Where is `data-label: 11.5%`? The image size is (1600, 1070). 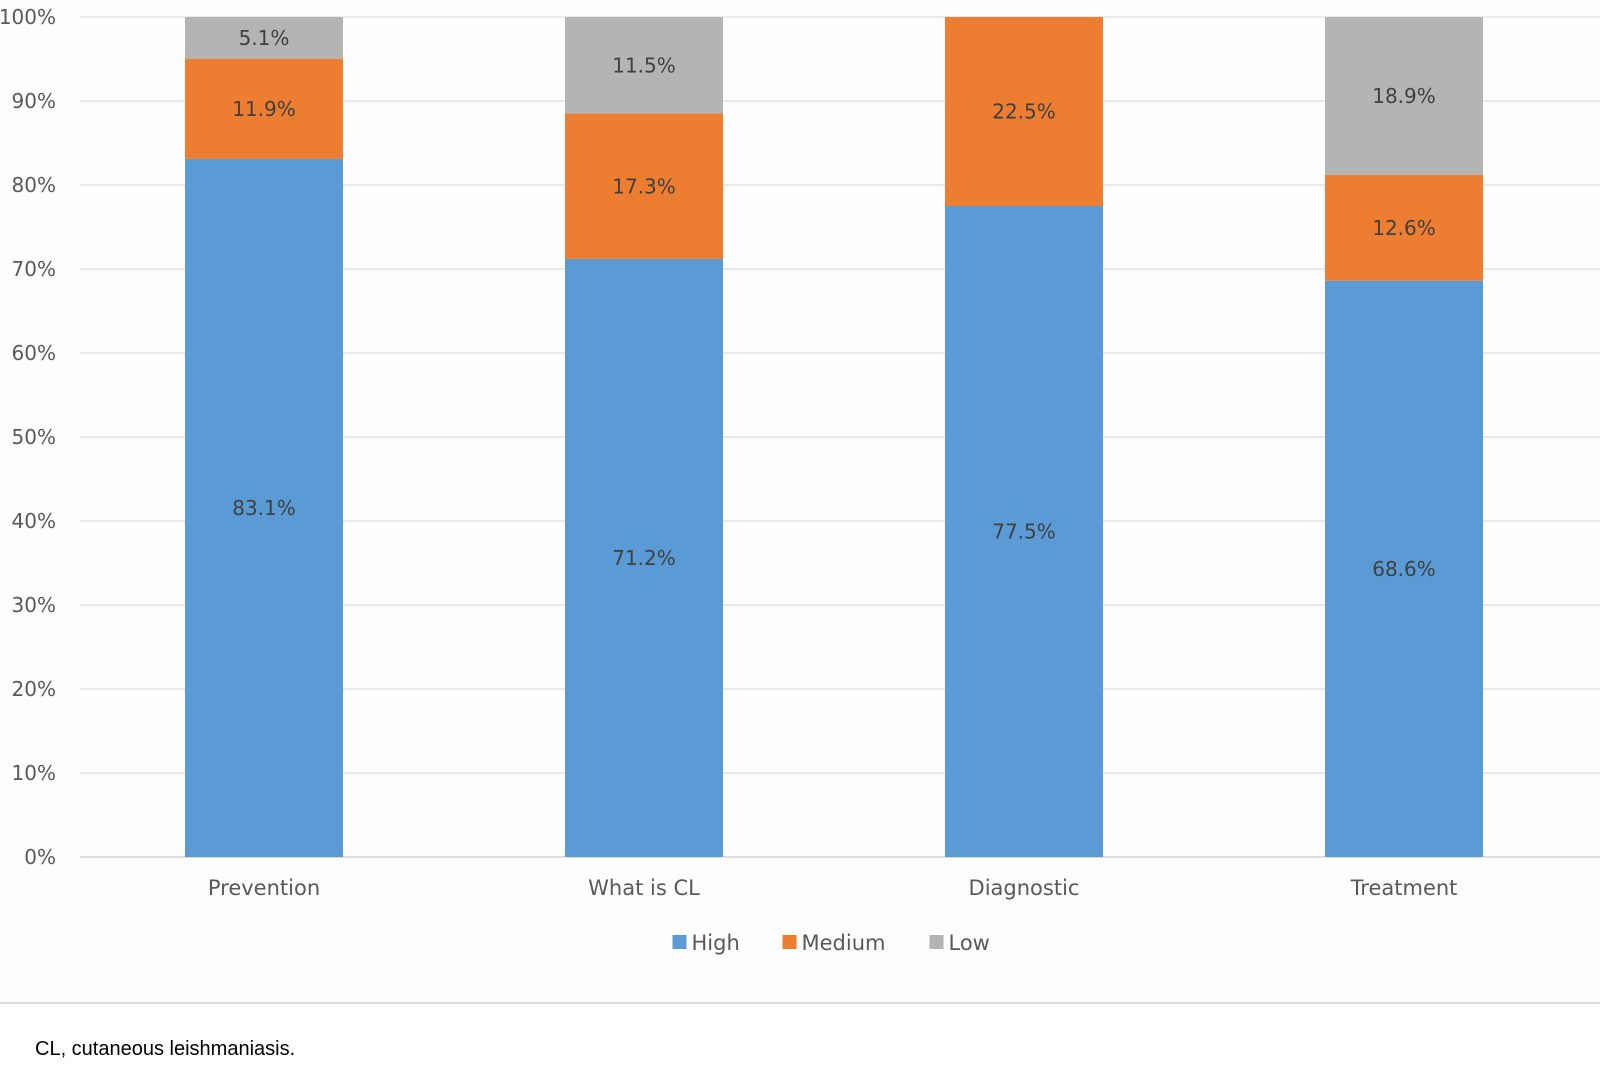
data-label: 11.5% is located at coordinates (644, 65).